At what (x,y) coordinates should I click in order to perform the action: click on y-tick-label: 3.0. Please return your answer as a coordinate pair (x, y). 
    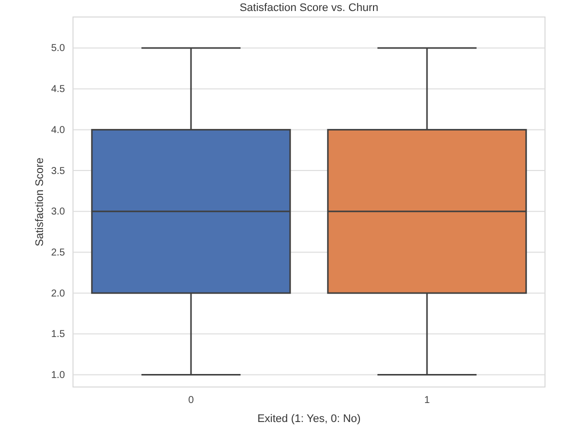
    Looking at the image, I should click on (58, 212).